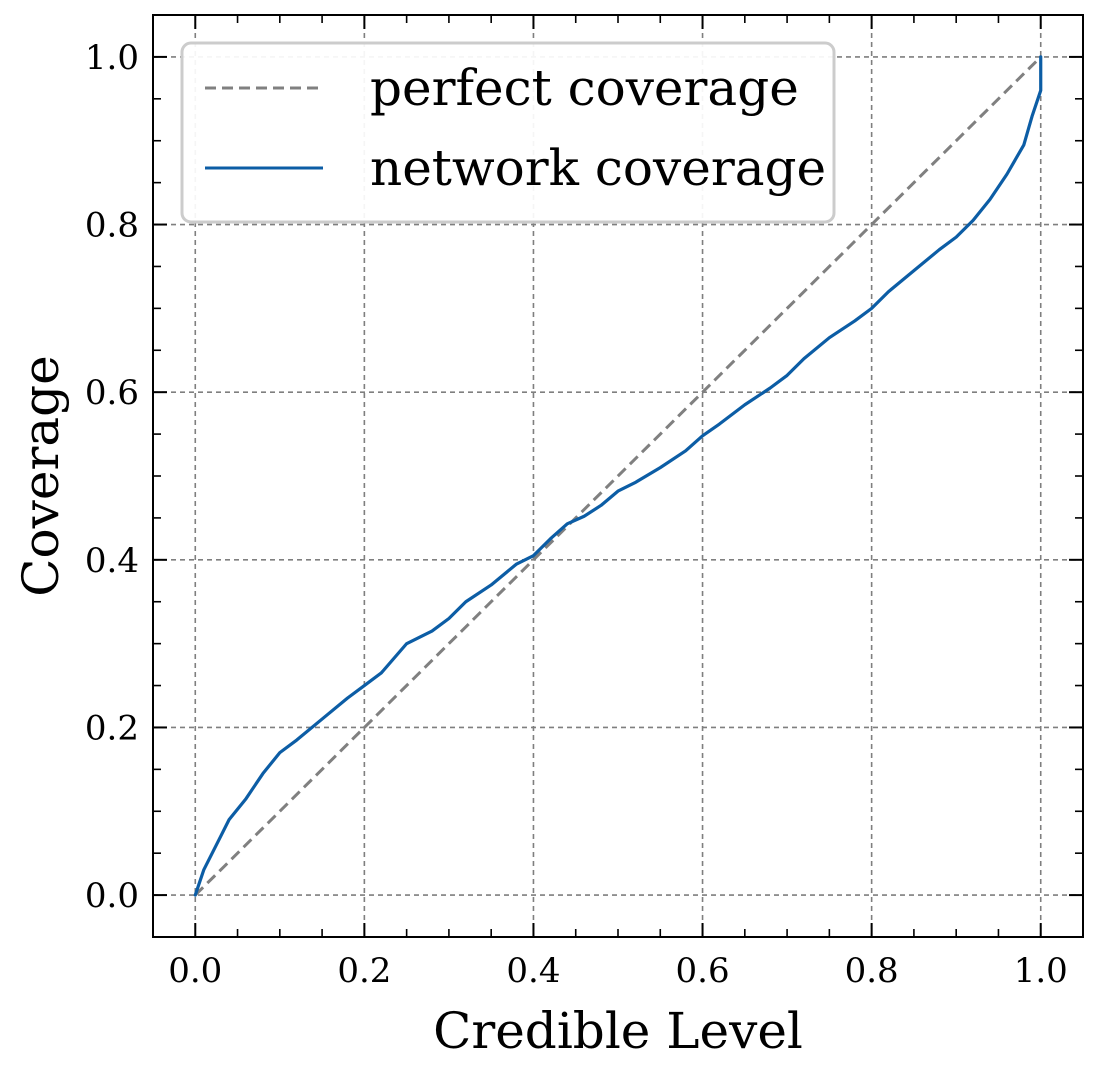 This screenshot has height=1073, width=1097. Describe the element at coordinates (112, 728) in the screenshot. I see `y-tick-label: 0.2` at that location.